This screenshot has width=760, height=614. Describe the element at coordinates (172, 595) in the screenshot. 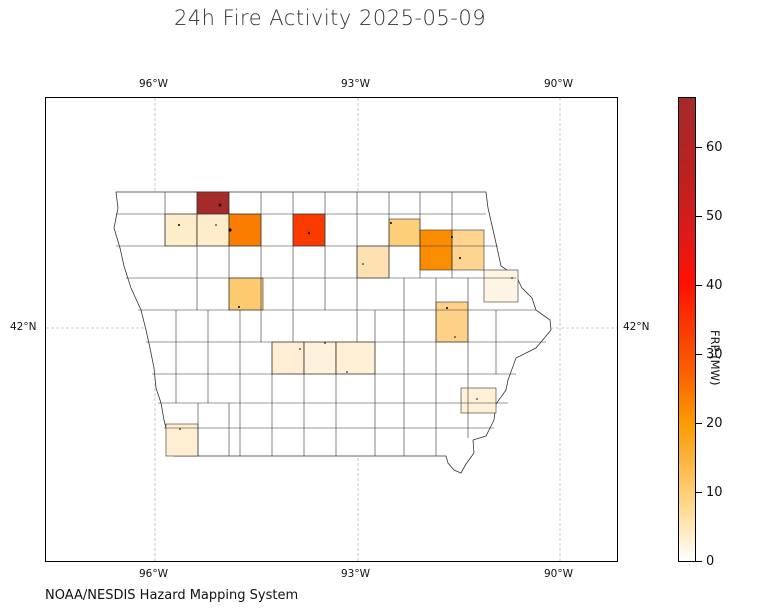

I see `data-source-credit: NOAA/NESDIS Hazard Mapping System` at that location.